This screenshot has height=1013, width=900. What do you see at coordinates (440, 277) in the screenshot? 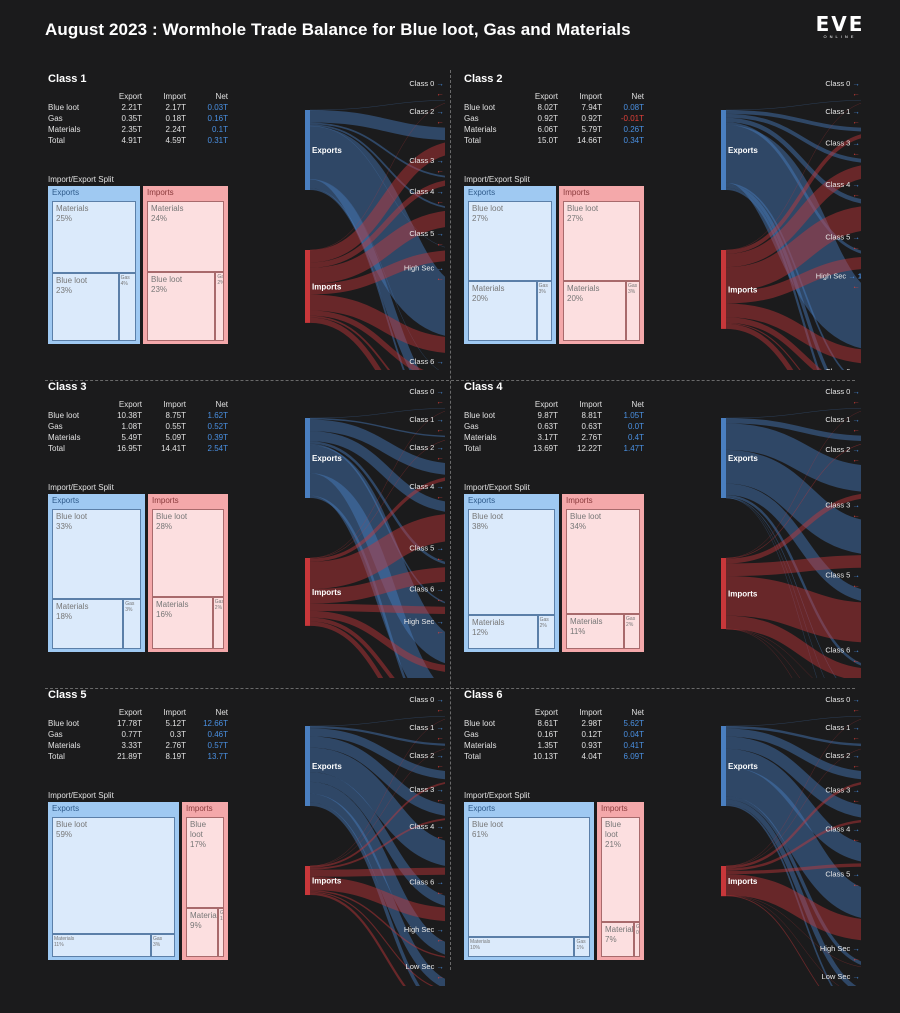
I see `destination-import-value: ← 0.9T` at bounding box center [440, 277].